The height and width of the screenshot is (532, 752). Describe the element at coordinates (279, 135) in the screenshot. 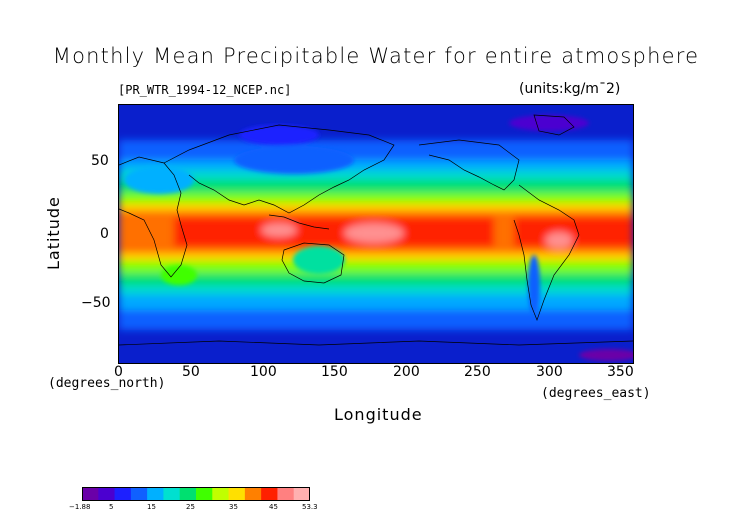

I see `dry-tibet` at that location.